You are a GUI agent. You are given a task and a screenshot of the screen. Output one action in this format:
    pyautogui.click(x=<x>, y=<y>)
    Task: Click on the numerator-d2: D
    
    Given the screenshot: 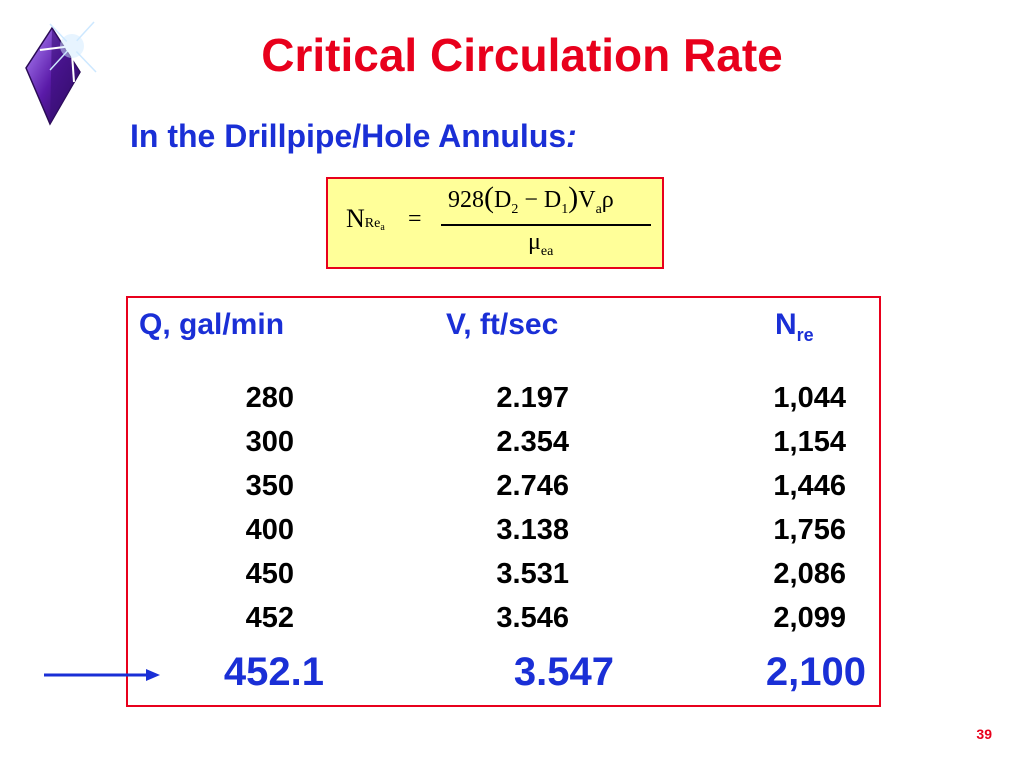 What is the action you would take?
    pyautogui.click(x=503, y=200)
    